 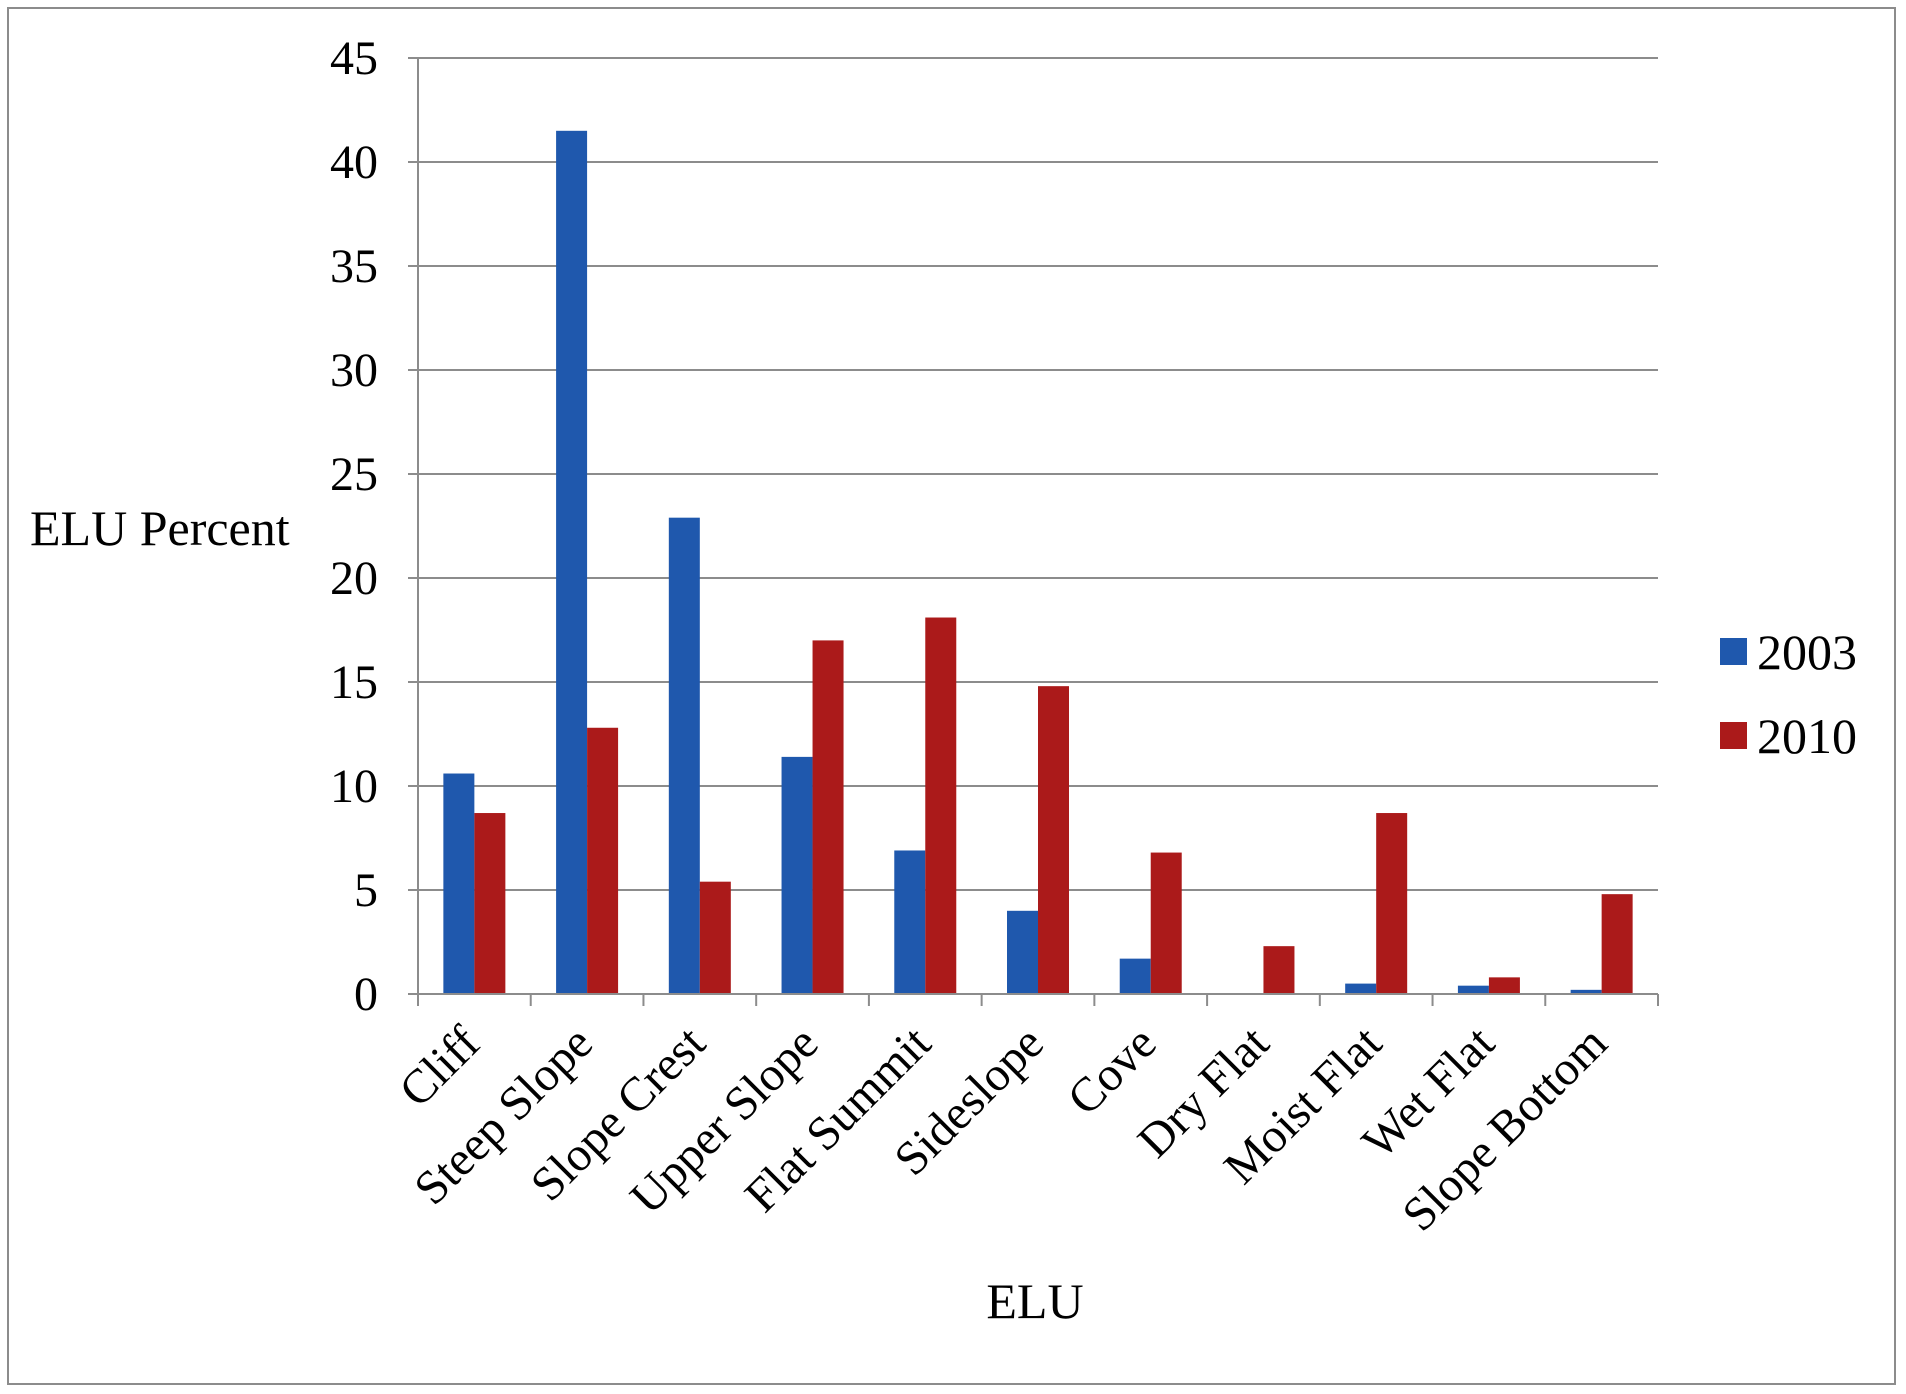 What do you see at coordinates (354, 526) in the screenshot?
I see `y-tick-labels: 0 5 10 15 20 25 30 35 40 45` at bounding box center [354, 526].